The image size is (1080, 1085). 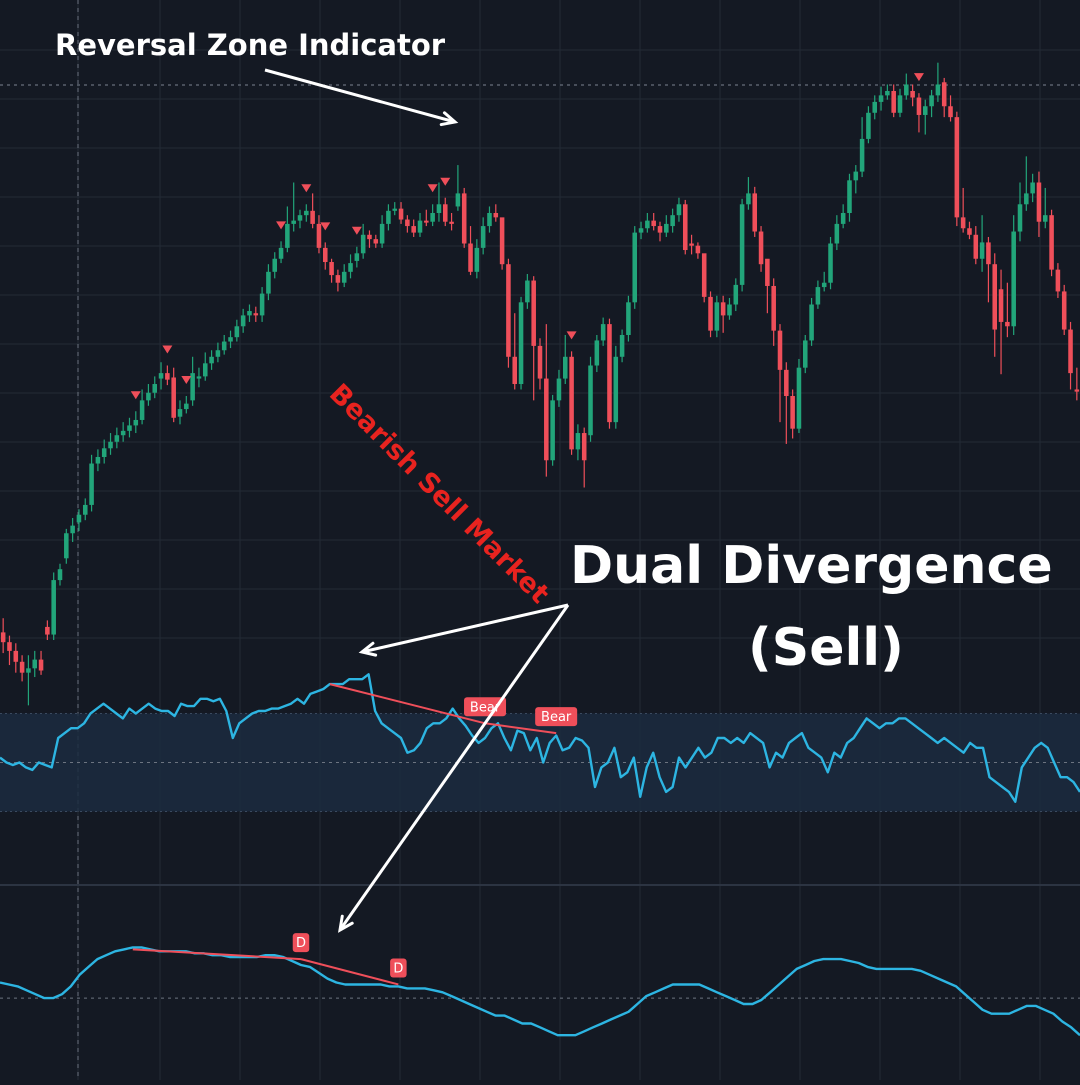 I want to click on osc1-label-text: Bear, so click(x=556, y=717).